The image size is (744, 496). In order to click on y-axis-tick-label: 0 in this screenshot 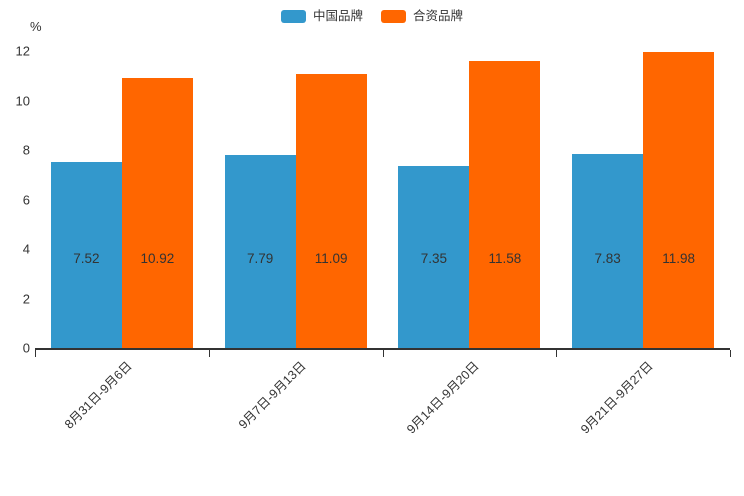, I will do `click(26, 348)`.